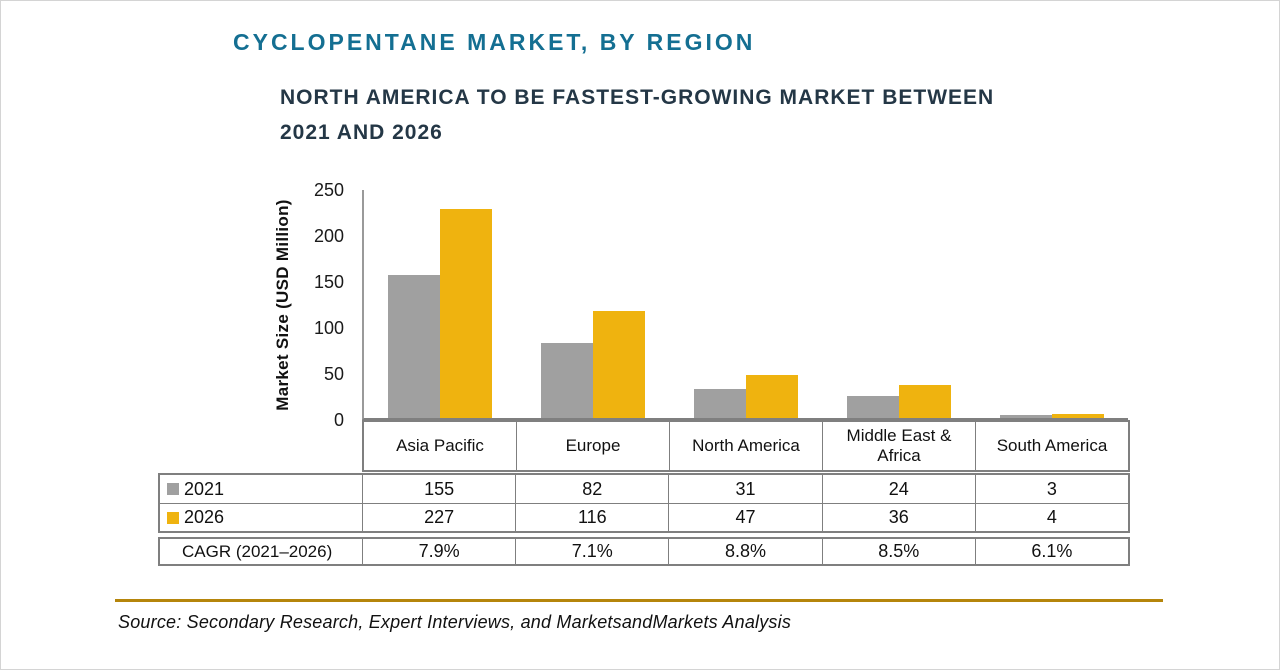  Describe the element at coordinates (333, 374) in the screenshot. I see `y-tick-label: 50` at that location.